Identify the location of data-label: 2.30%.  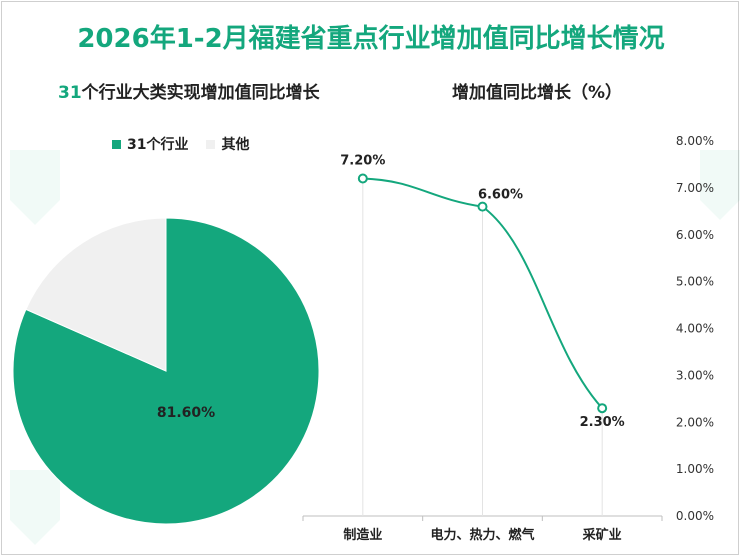
(602, 422).